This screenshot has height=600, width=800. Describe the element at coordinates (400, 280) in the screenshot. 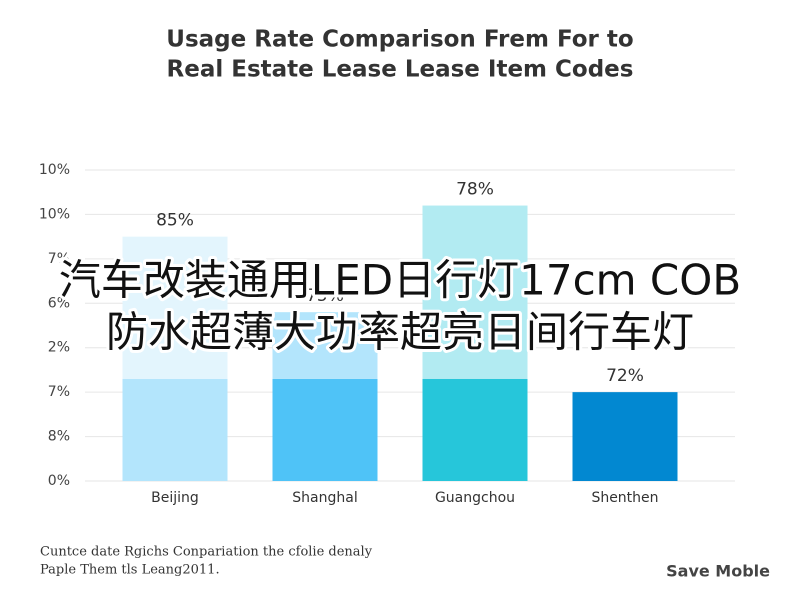

I see `overlay-text: 汽车改装通用LED日行灯17cm COB` at that location.